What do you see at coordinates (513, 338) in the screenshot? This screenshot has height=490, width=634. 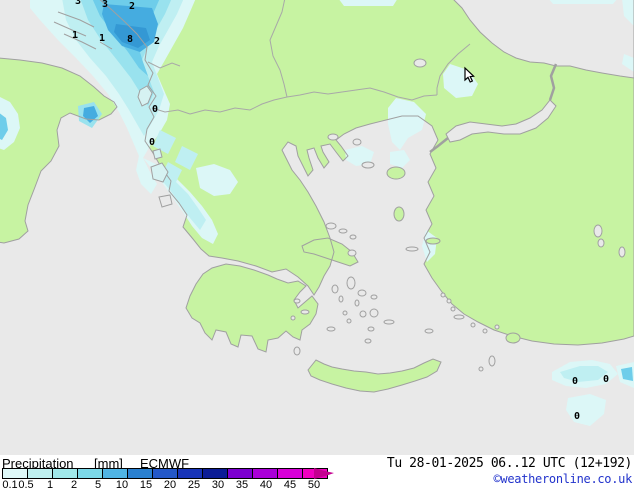 I see `island-rhodes` at bounding box center [513, 338].